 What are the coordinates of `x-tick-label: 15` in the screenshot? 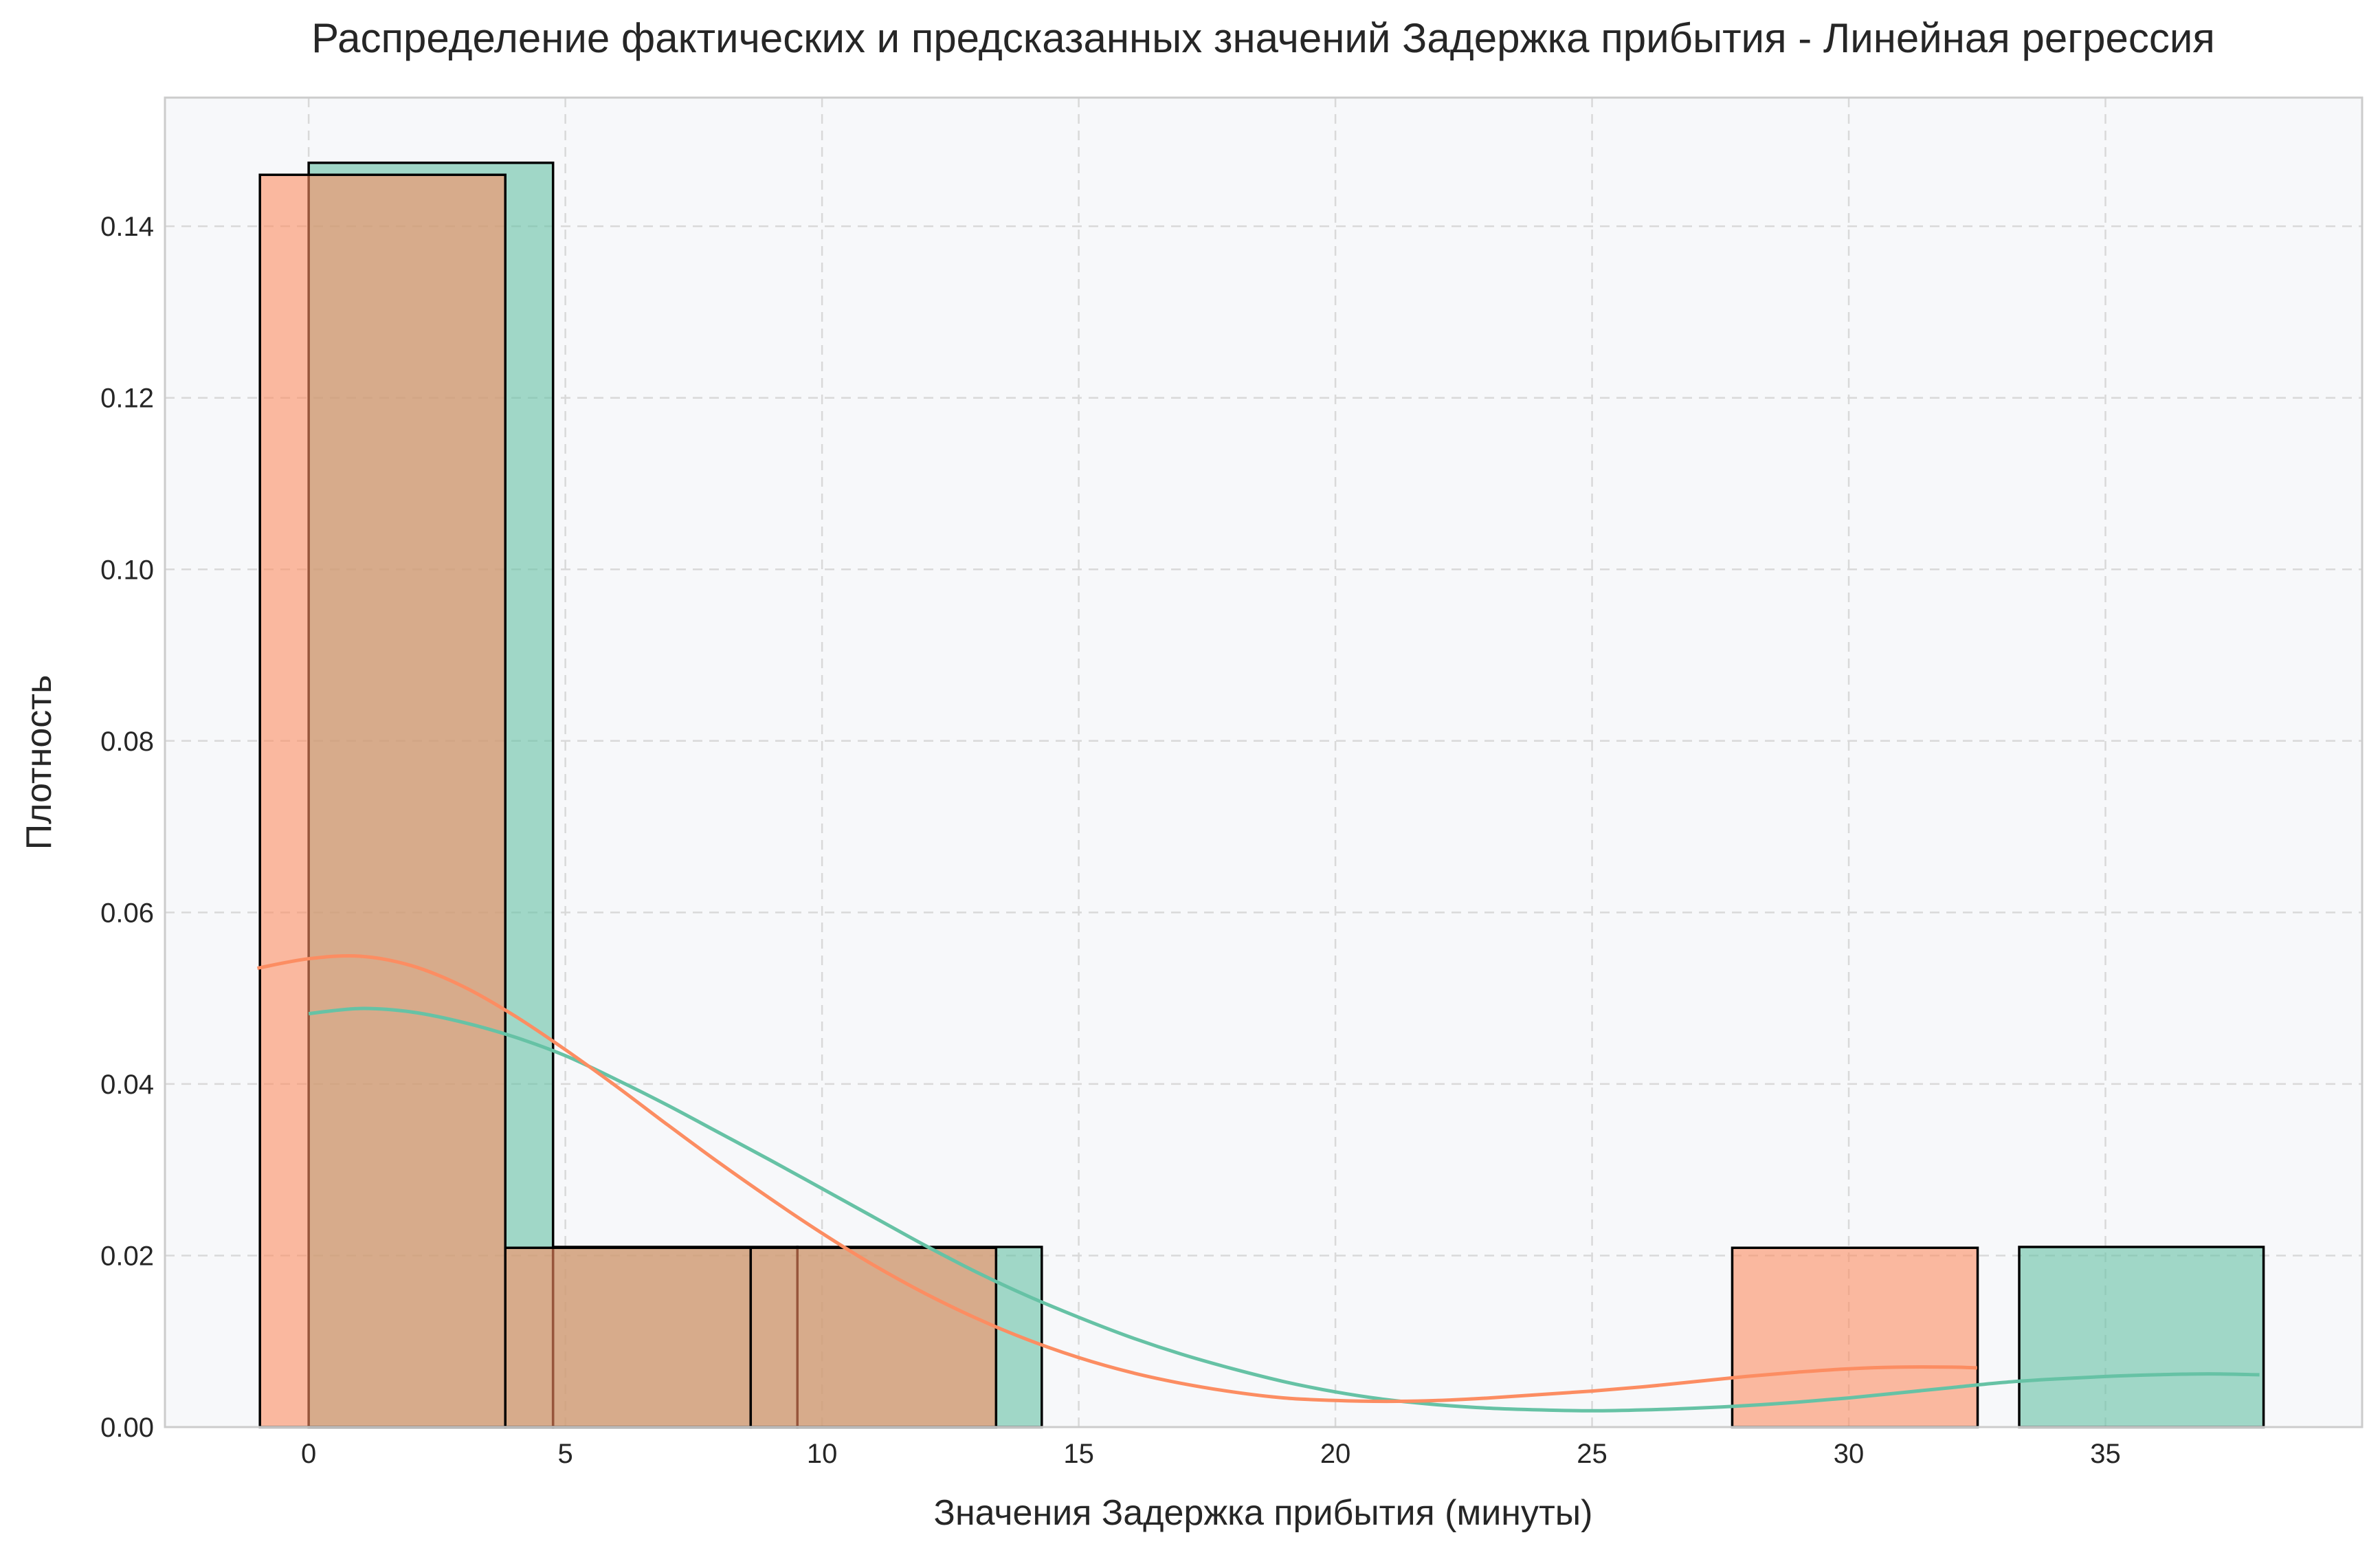 It's located at (1078, 1454).